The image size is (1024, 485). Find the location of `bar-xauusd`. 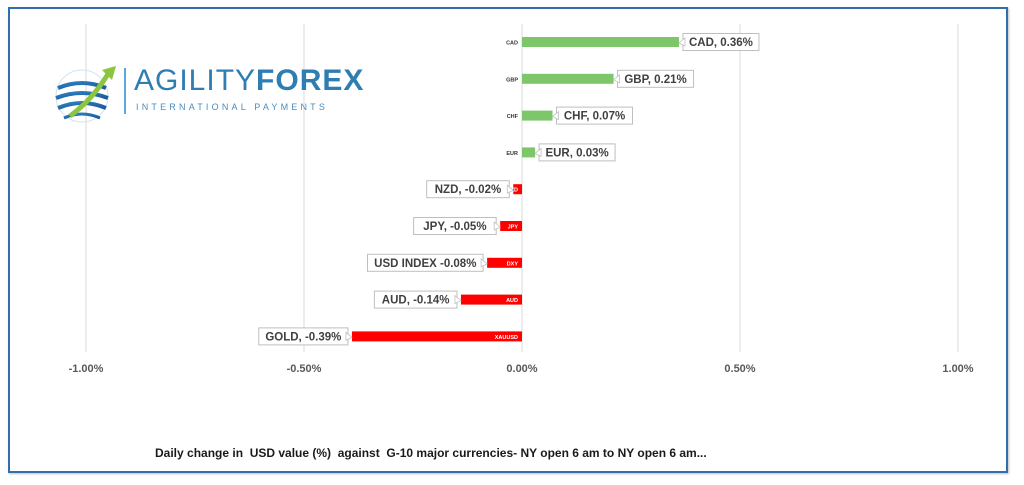

bar-xauusd is located at coordinates (436, 336).